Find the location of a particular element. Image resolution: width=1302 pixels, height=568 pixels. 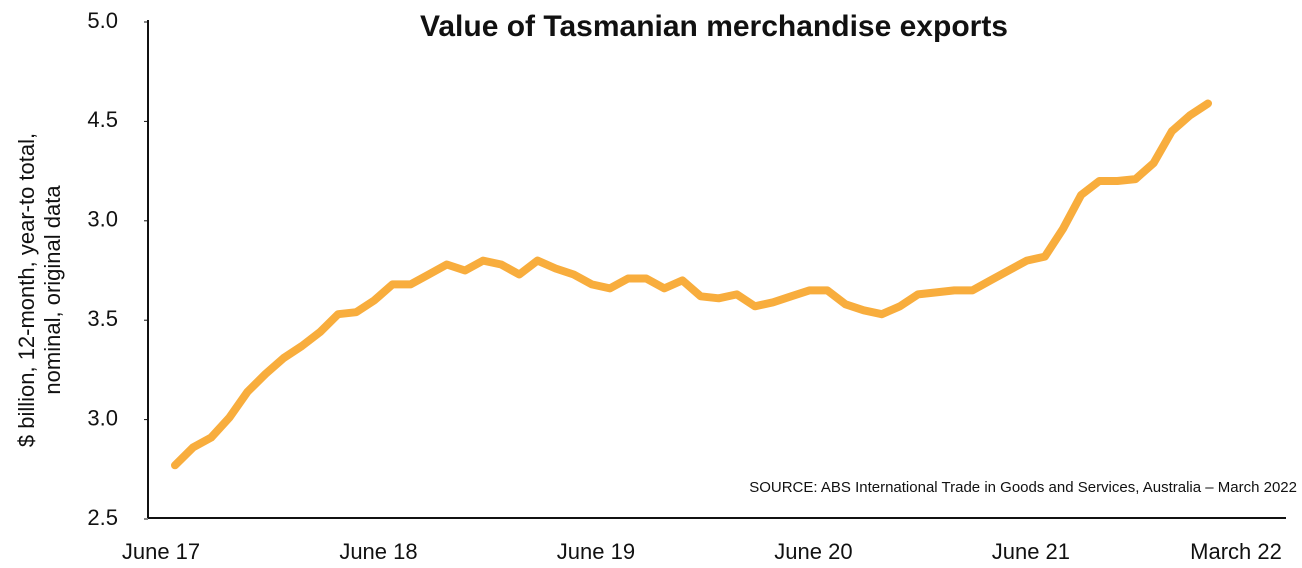

x-tick-label: March 22 is located at coordinates (1236, 551).